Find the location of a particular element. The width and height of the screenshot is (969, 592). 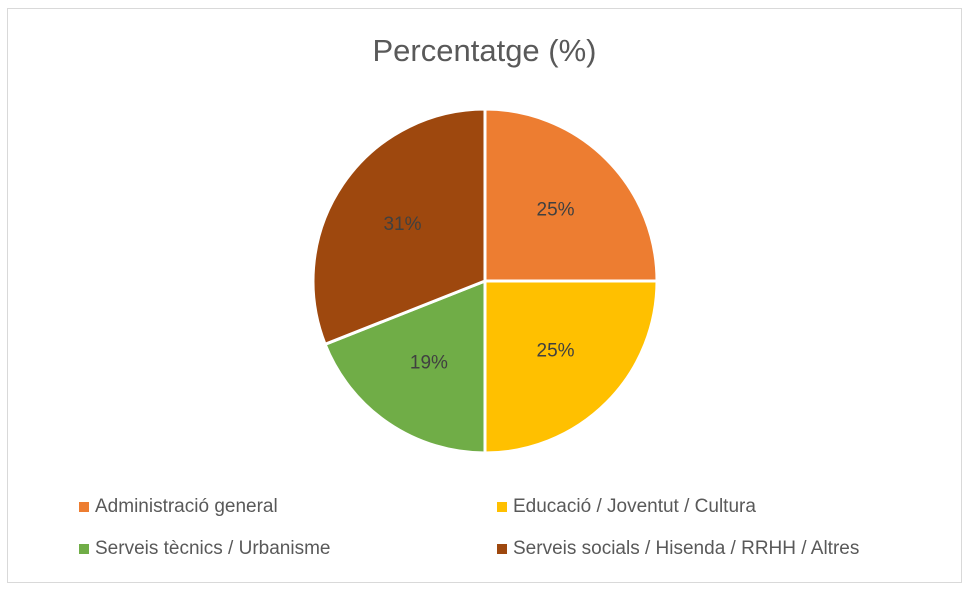

legend-item-serveis-tecnics-urbanisme: Serveis tècnics / Urbanisme is located at coordinates (204, 549).